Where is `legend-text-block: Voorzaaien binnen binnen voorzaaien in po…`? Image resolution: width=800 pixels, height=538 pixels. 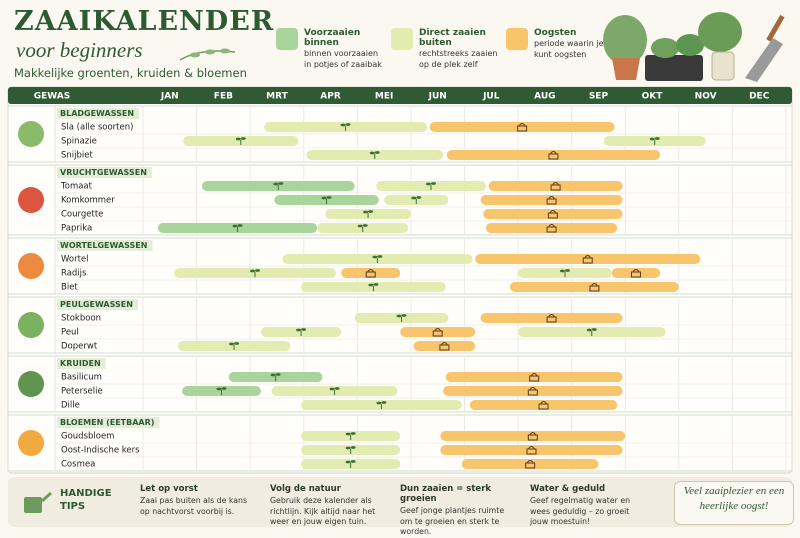
legend-text-block: Voorzaaien binnen binnen voorzaaien in po… is located at coordinates (345, 49).